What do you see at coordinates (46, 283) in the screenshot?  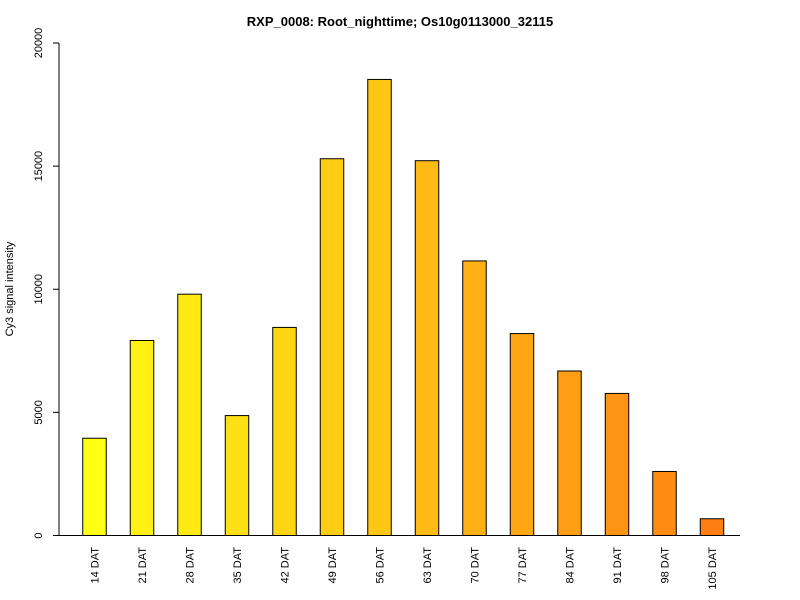 I see `y-axis: 0 5000 10000 15000 20000` at bounding box center [46, 283].